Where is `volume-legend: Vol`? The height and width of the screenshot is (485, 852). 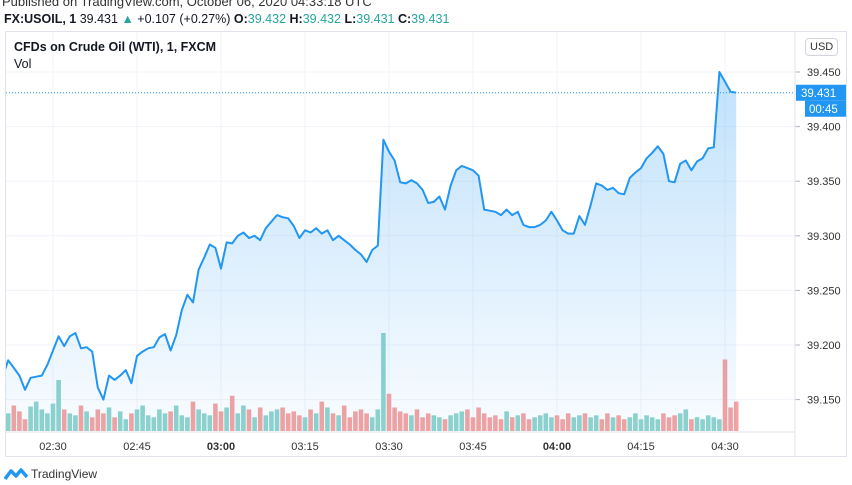 volume-legend: Vol is located at coordinates (23, 64).